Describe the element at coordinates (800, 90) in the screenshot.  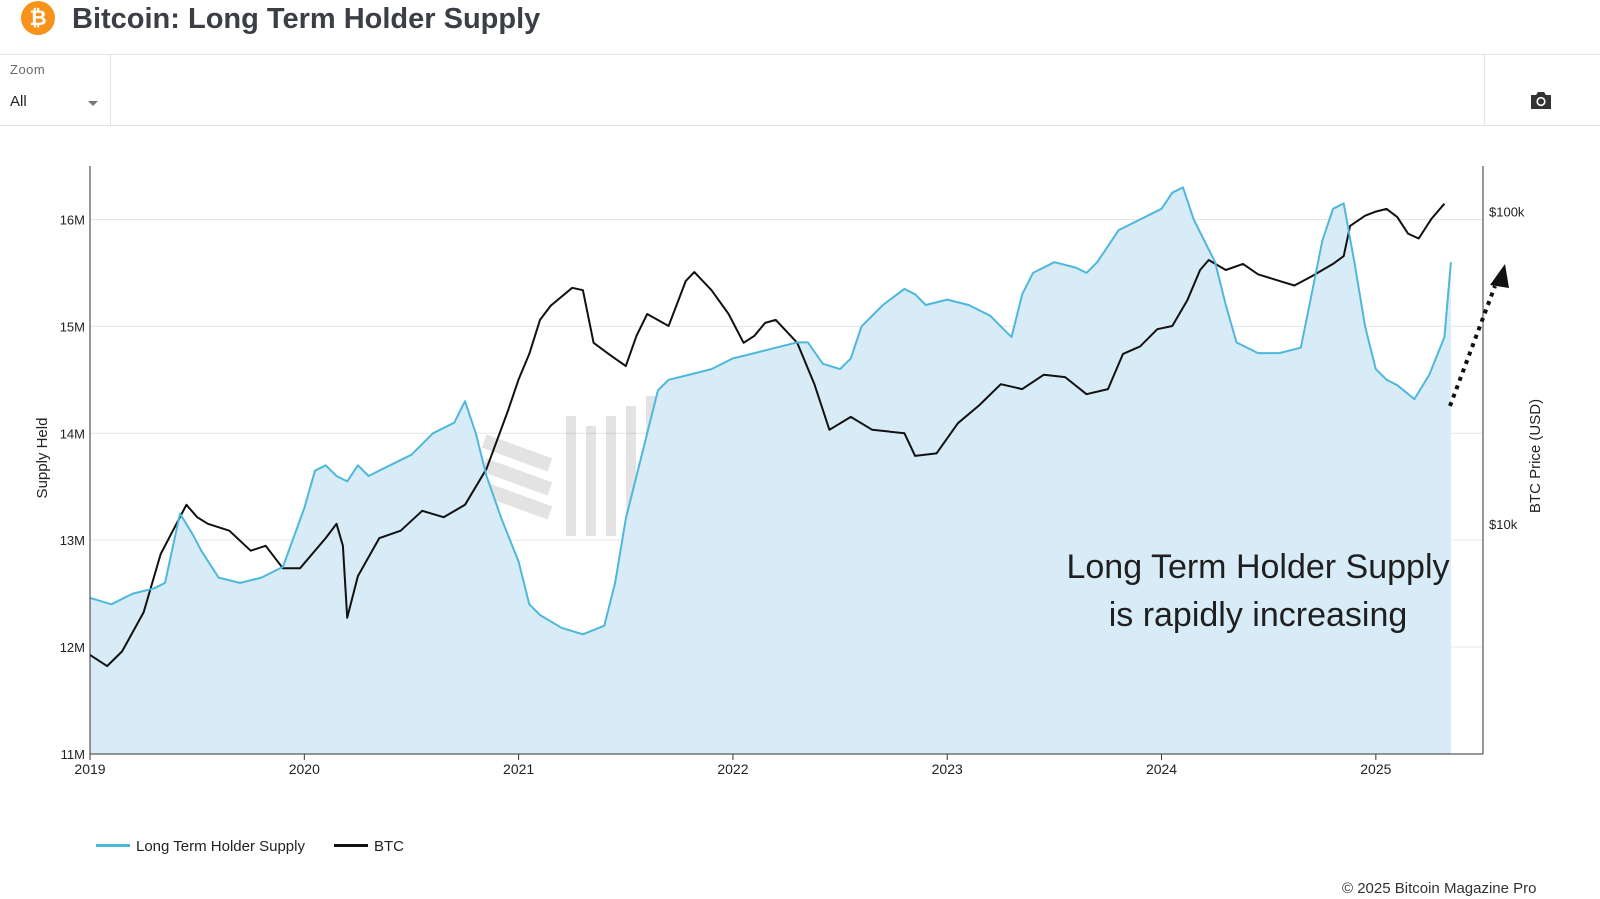
I see `chart-toolbar: Zoom All` at that location.